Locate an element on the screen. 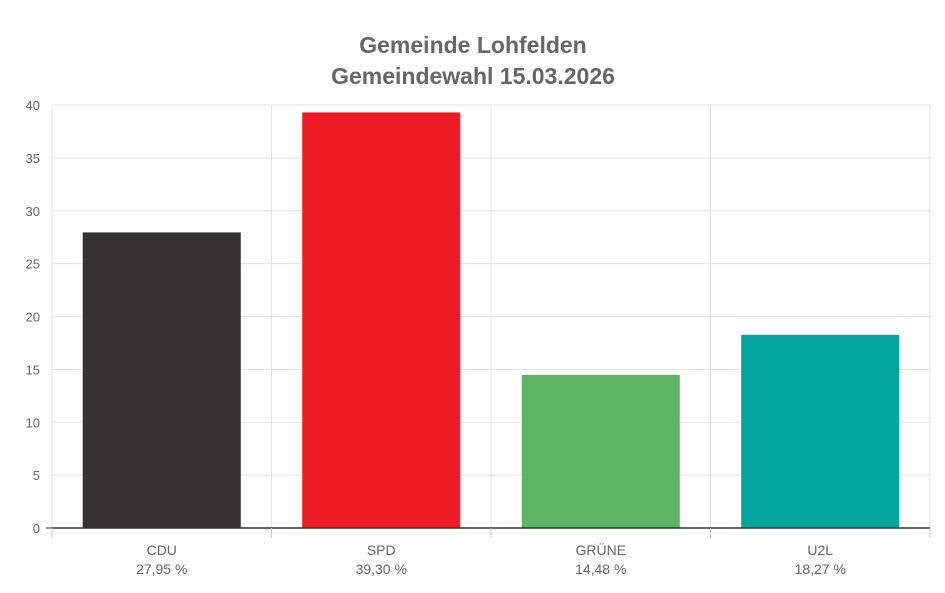  y-tick-label: 25 is located at coordinates (33, 264).